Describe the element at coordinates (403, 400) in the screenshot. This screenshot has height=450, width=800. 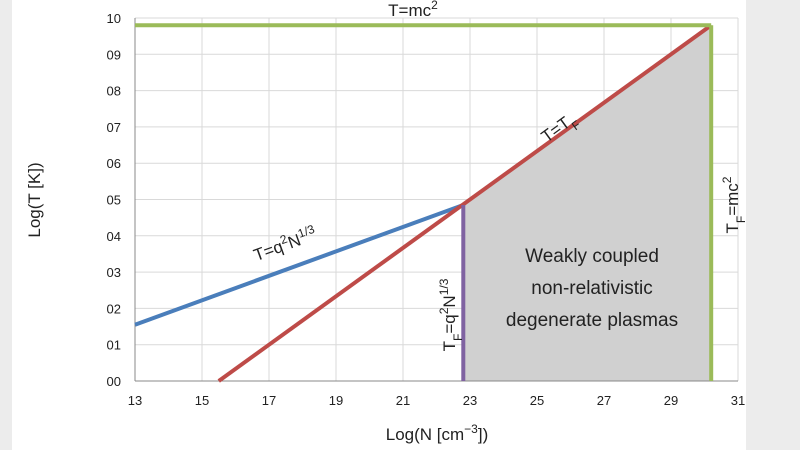
I see `x-tick-label: 21` at that location.